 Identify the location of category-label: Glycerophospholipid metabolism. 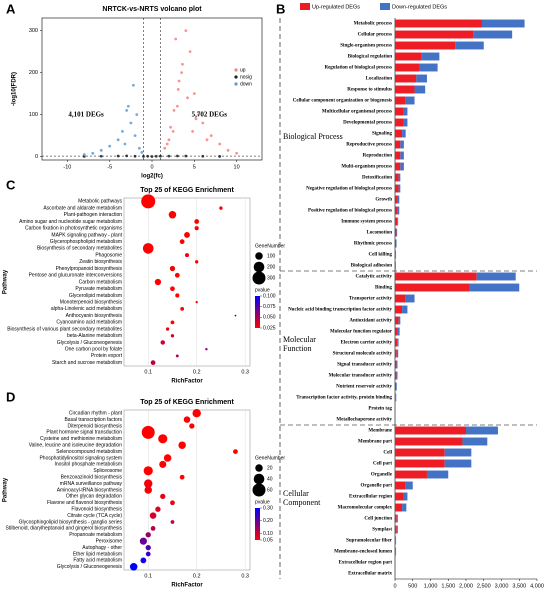
(86, 242).